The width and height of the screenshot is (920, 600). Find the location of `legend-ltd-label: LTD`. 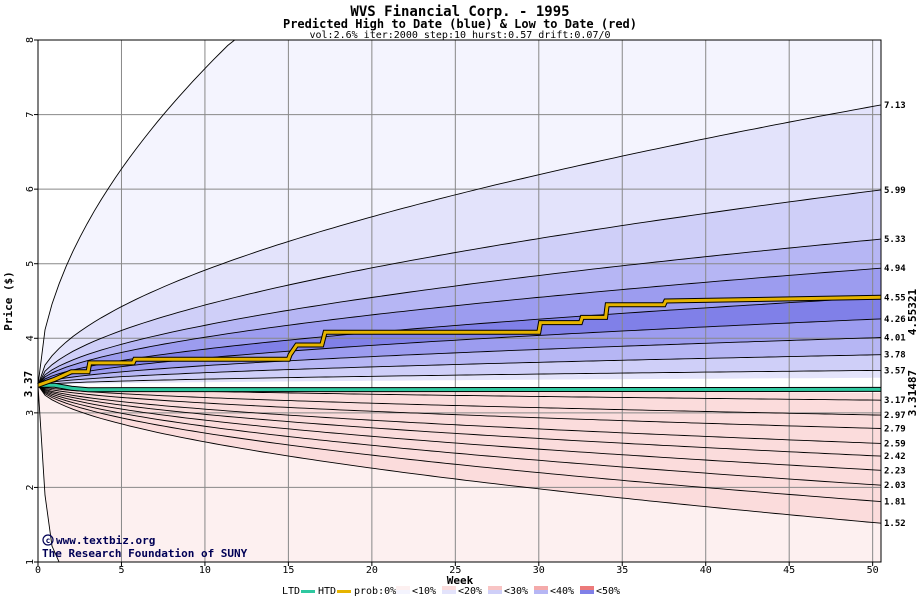

legend-ltd-label: LTD is located at coordinates (291, 591).